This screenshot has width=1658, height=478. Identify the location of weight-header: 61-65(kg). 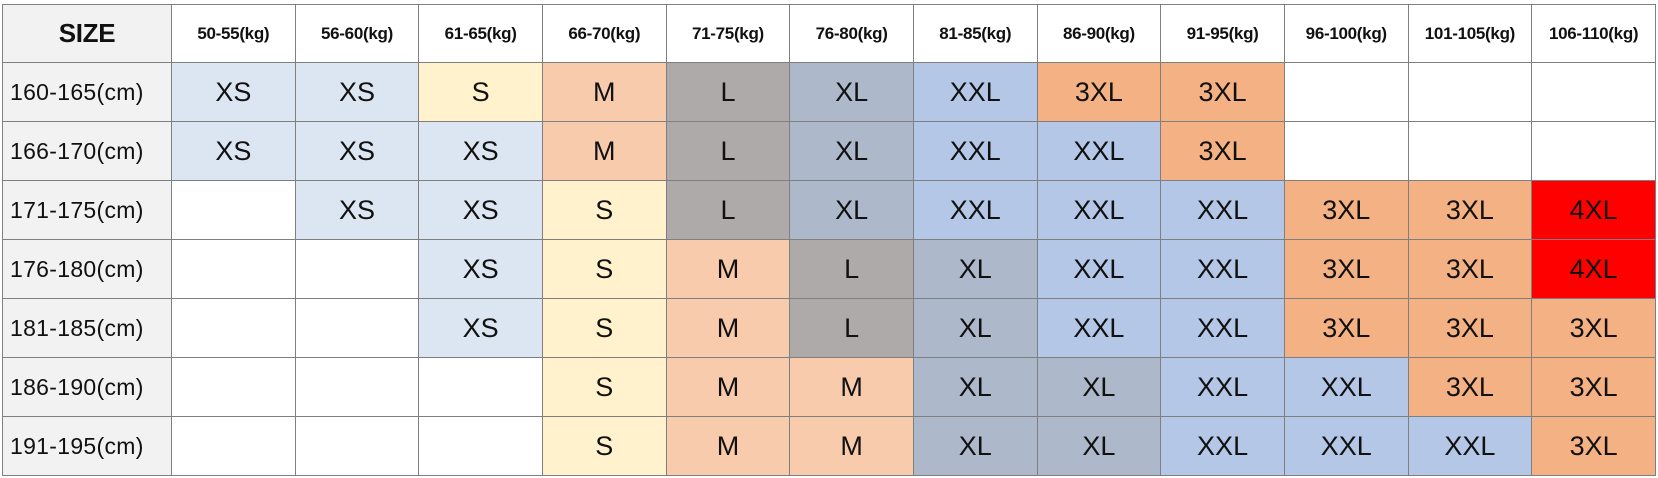
(480, 33).